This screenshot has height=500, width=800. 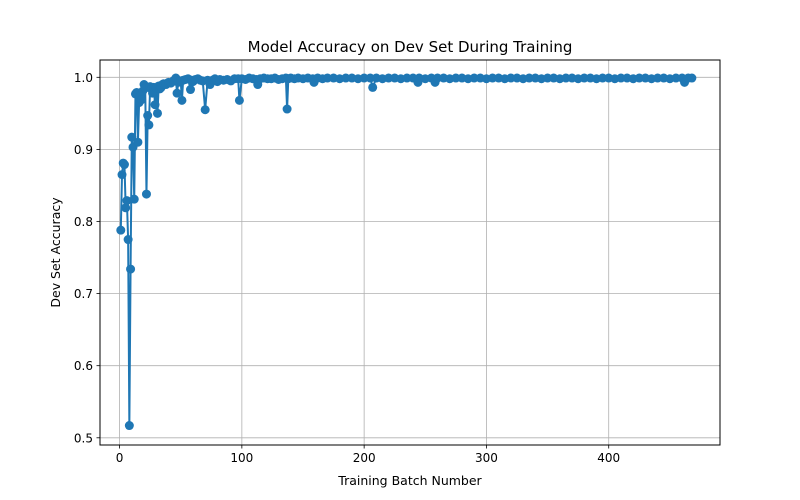 I want to click on x-tick-label: 400, so click(x=608, y=458).